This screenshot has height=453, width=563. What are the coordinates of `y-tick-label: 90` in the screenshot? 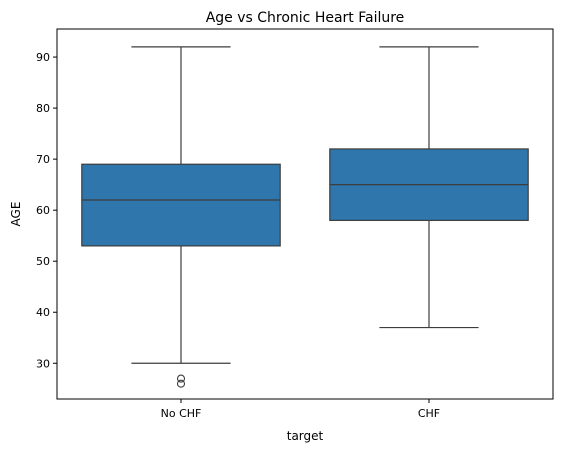 It's located at (43, 57).